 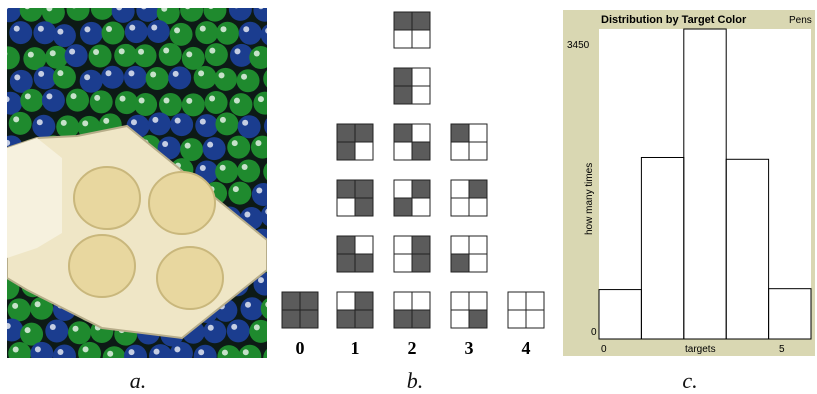 What do you see at coordinates (594, 332) in the screenshot?
I see `y-min-label: 0` at bounding box center [594, 332].